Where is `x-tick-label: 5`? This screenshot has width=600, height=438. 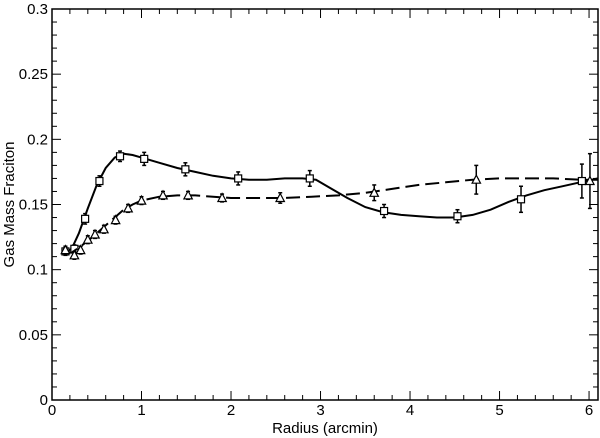 x-tick-label: 5 is located at coordinates (499, 410).